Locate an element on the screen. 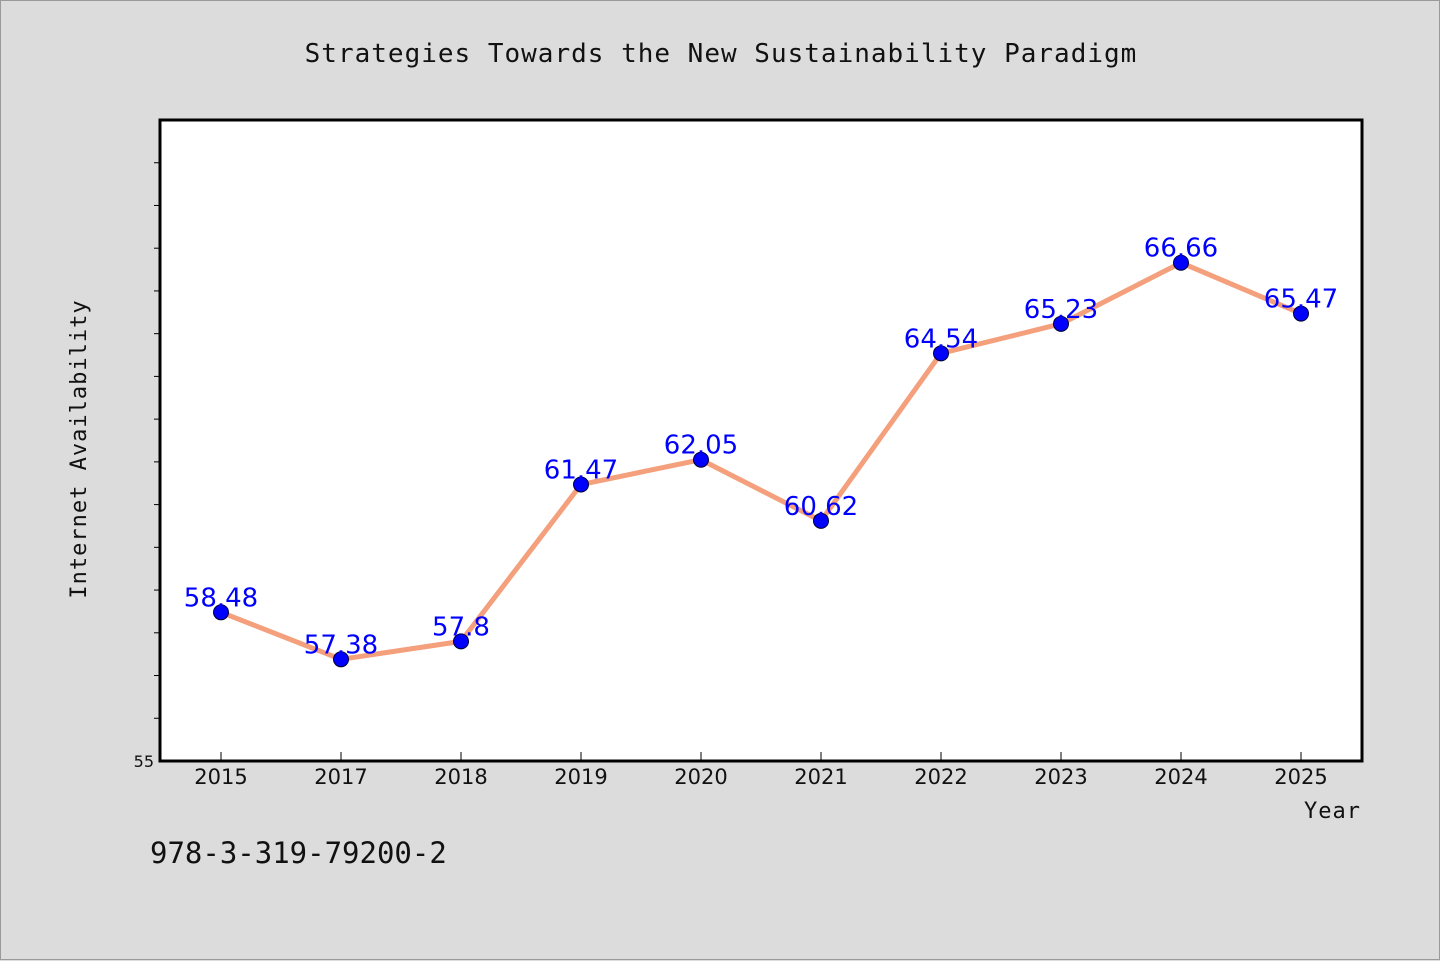  x-tick-label: 2018 is located at coordinates (460, 777).